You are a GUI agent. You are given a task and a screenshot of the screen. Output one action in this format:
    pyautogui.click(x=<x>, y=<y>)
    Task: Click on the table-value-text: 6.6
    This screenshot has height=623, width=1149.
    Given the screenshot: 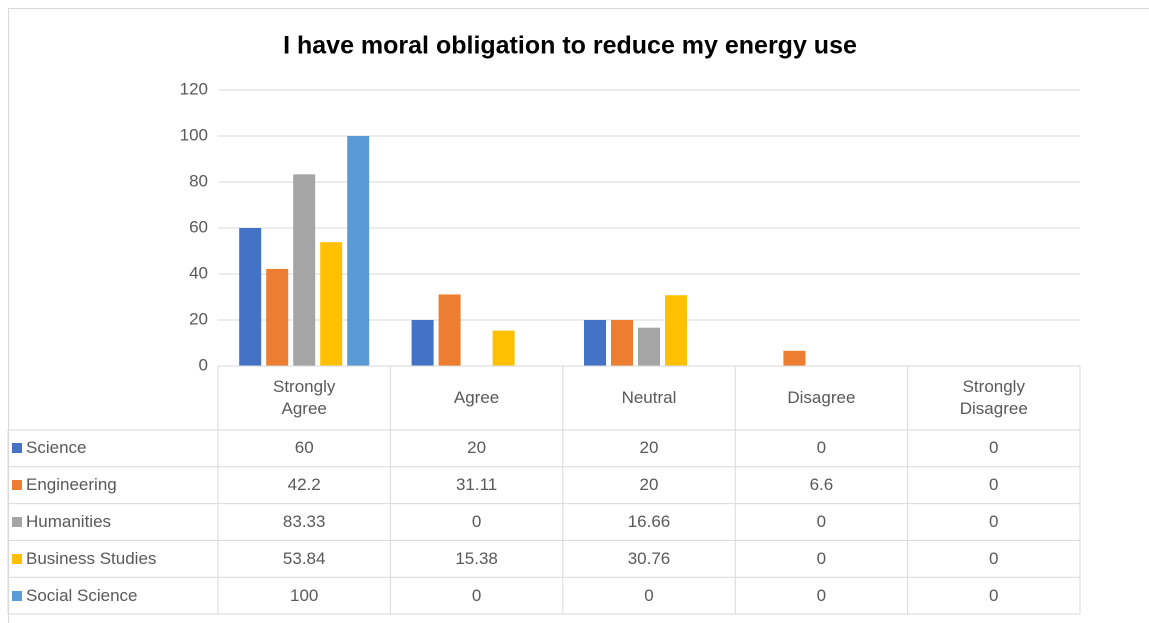 What is the action you would take?
    pyautogui.click(x=821, y=485)
    